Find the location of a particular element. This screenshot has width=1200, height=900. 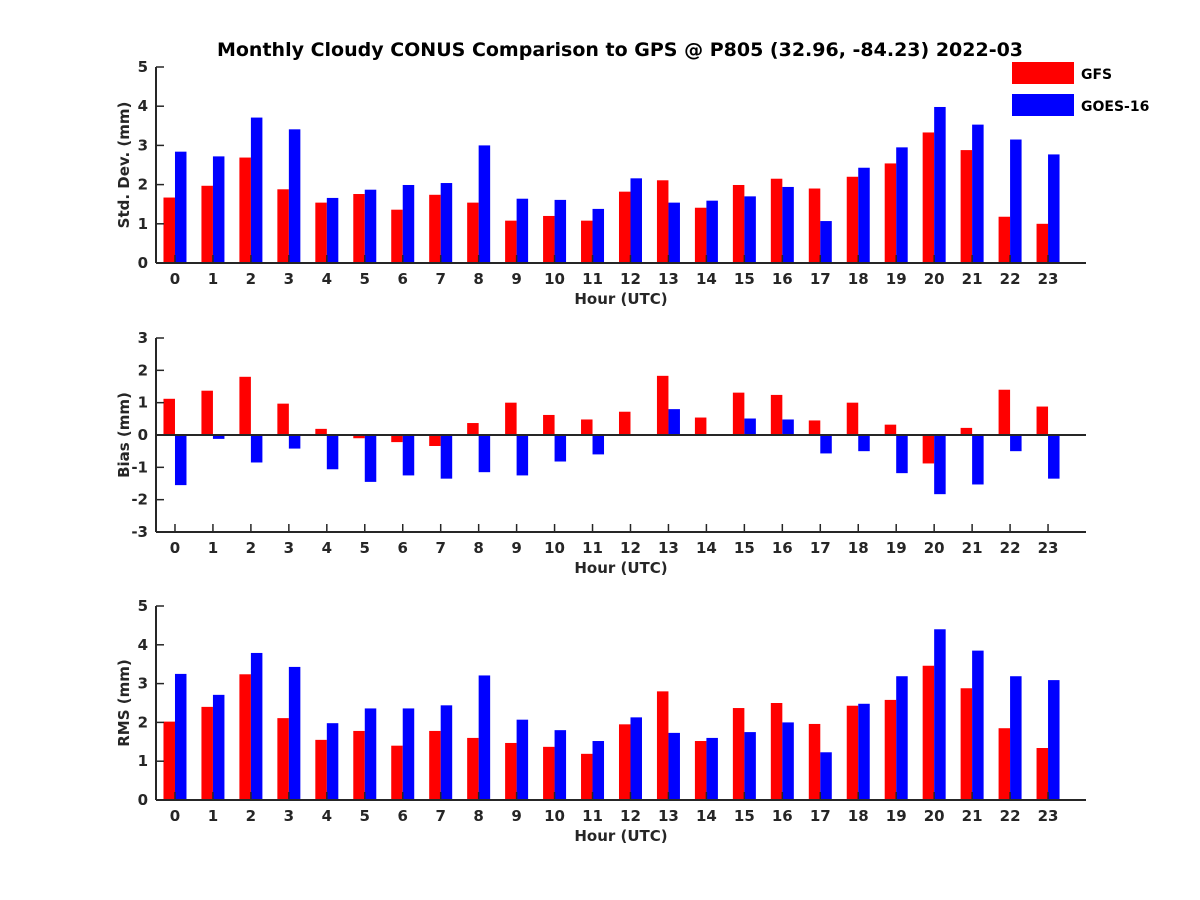

x-tick-label: 3 is located at coordinates (289, 279).